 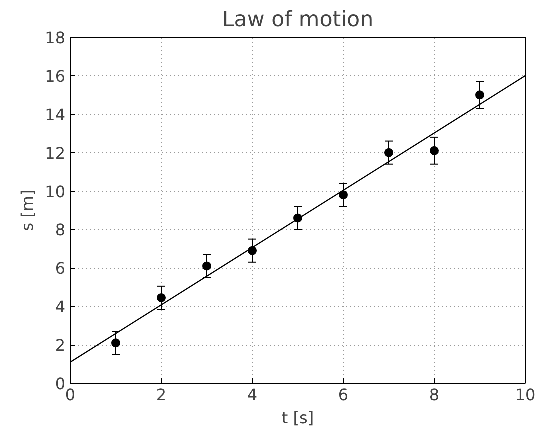 I want to click on y-tick-label: 2, so click(x=60, y=346).